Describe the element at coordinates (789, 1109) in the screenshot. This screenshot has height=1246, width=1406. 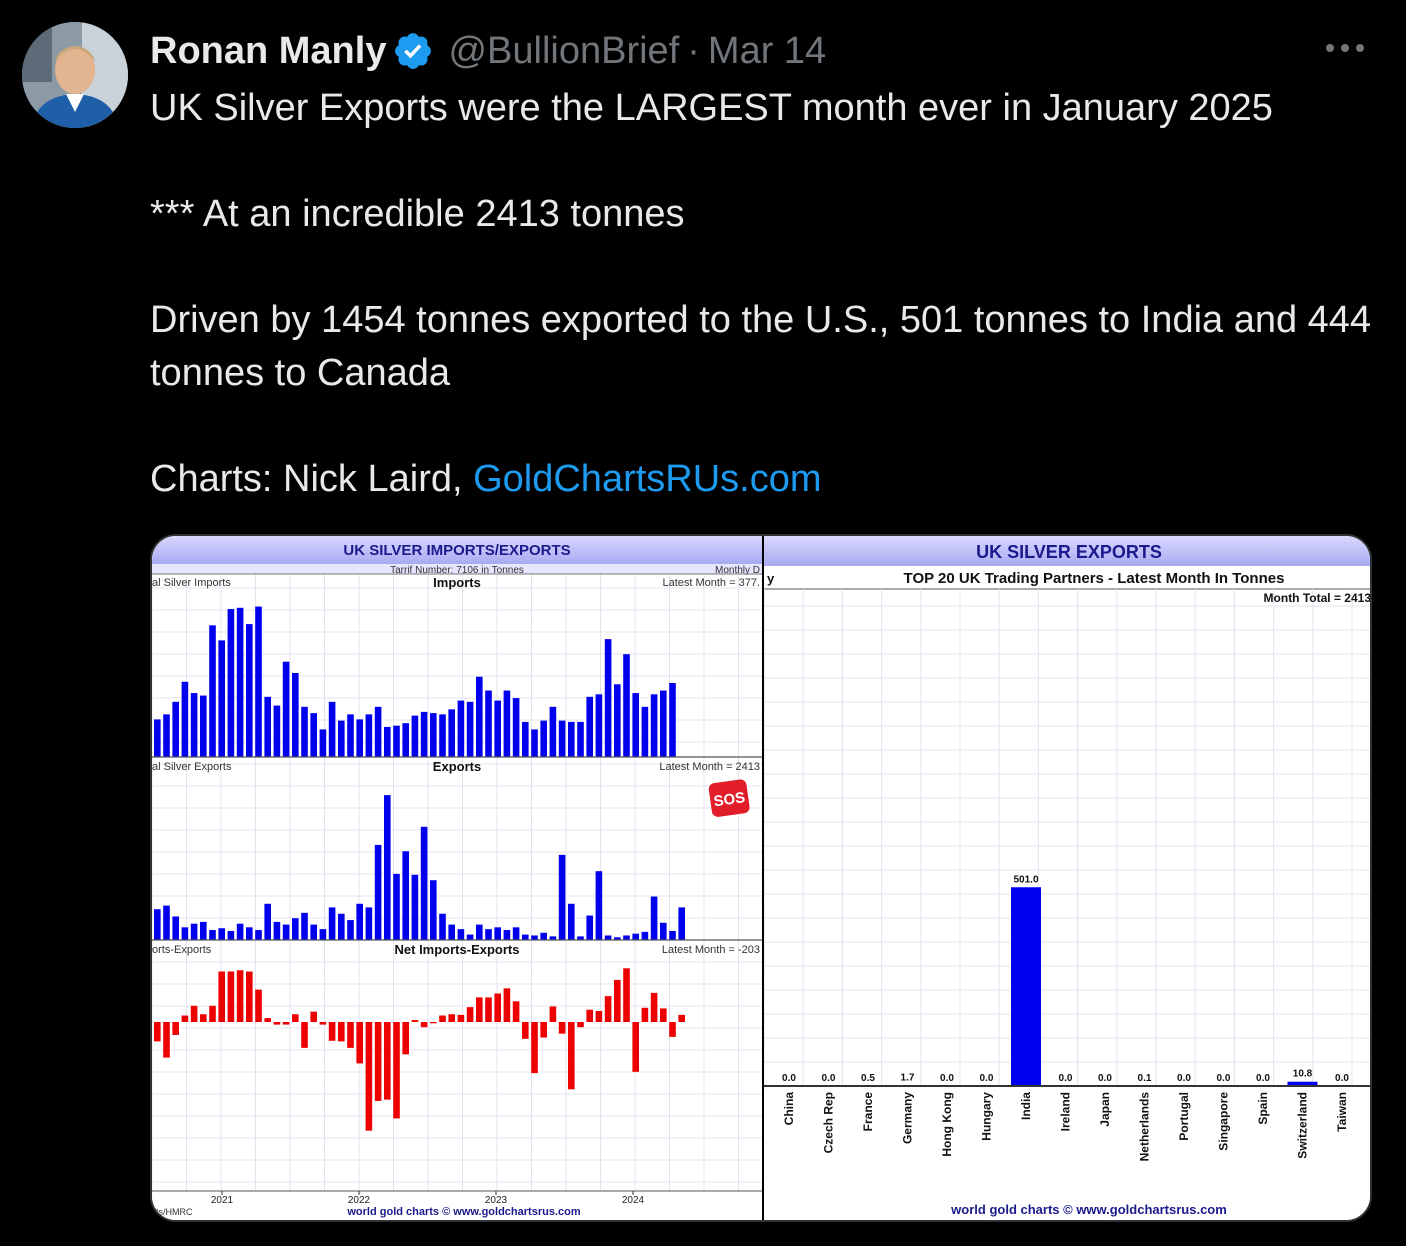
I see `category-label: China` at that location.